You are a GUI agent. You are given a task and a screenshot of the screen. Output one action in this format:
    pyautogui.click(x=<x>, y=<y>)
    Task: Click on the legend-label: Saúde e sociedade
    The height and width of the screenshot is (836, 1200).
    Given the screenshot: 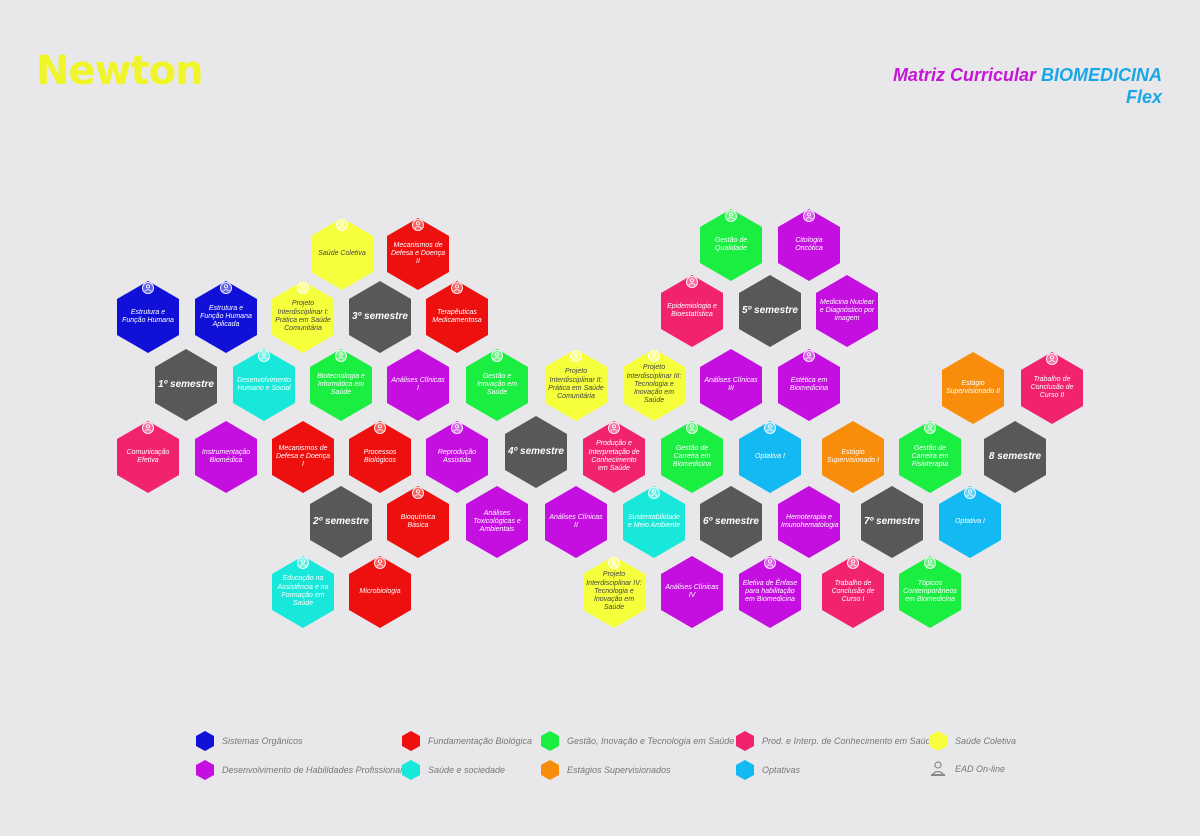 What is the action you would take?
    pyautogui.click(x=467, y=770)
    